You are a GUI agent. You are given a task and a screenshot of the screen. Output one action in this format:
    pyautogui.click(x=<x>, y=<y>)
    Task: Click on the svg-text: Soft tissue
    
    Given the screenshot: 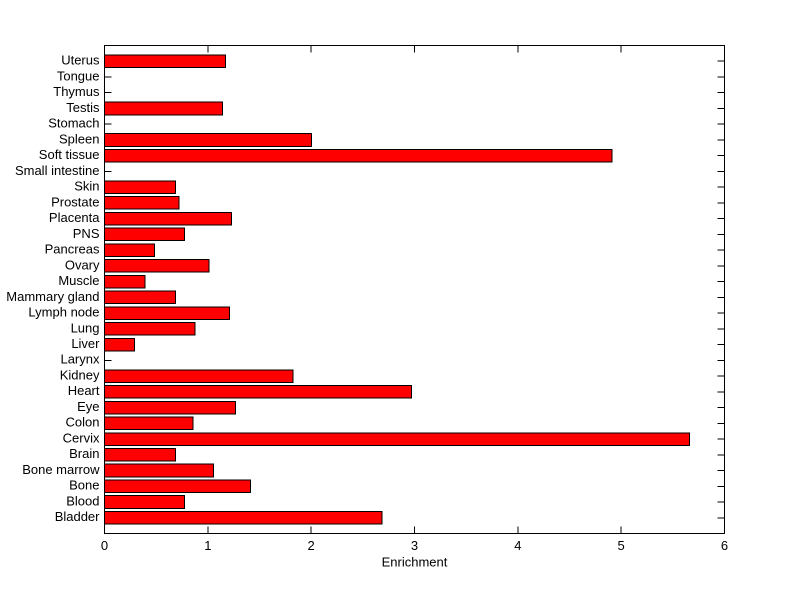 What is the action you would take?
    pyautogui.click(x=69, y=154)
    